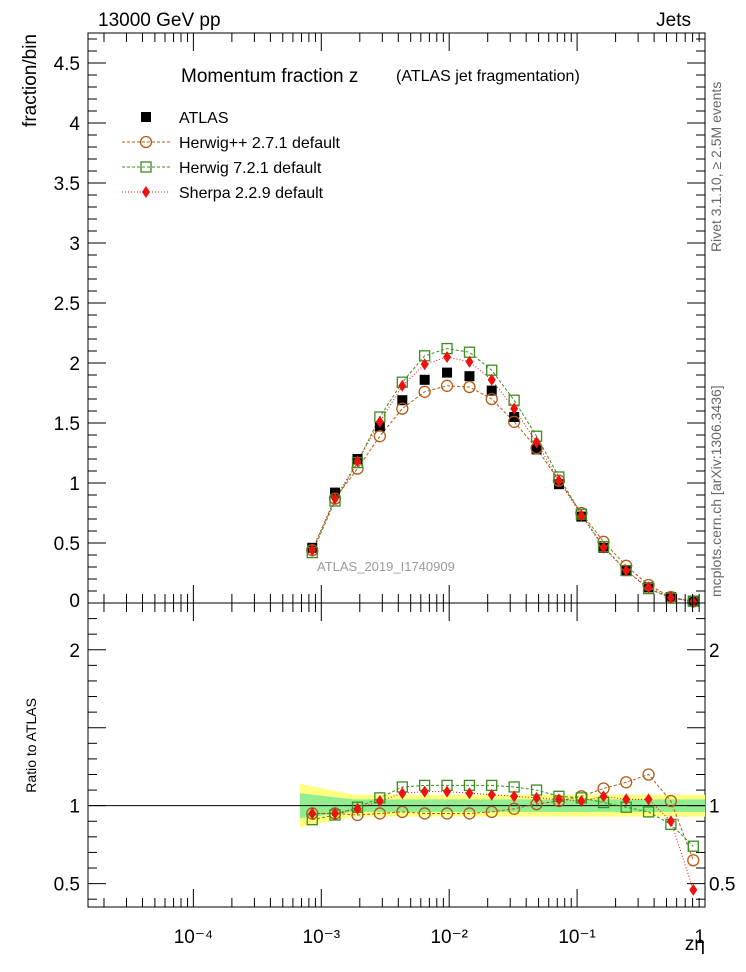 This screenshot has height=972, width=746. What do you see at coordinates (67, 304) in the screenshot?
I see `y-tick-label: 2.5` at bounding box center [67, 304].